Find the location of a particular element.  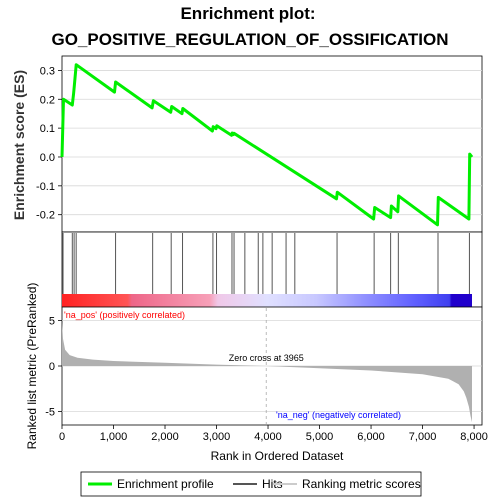

hits-panel is located at coordinates (272, 269).